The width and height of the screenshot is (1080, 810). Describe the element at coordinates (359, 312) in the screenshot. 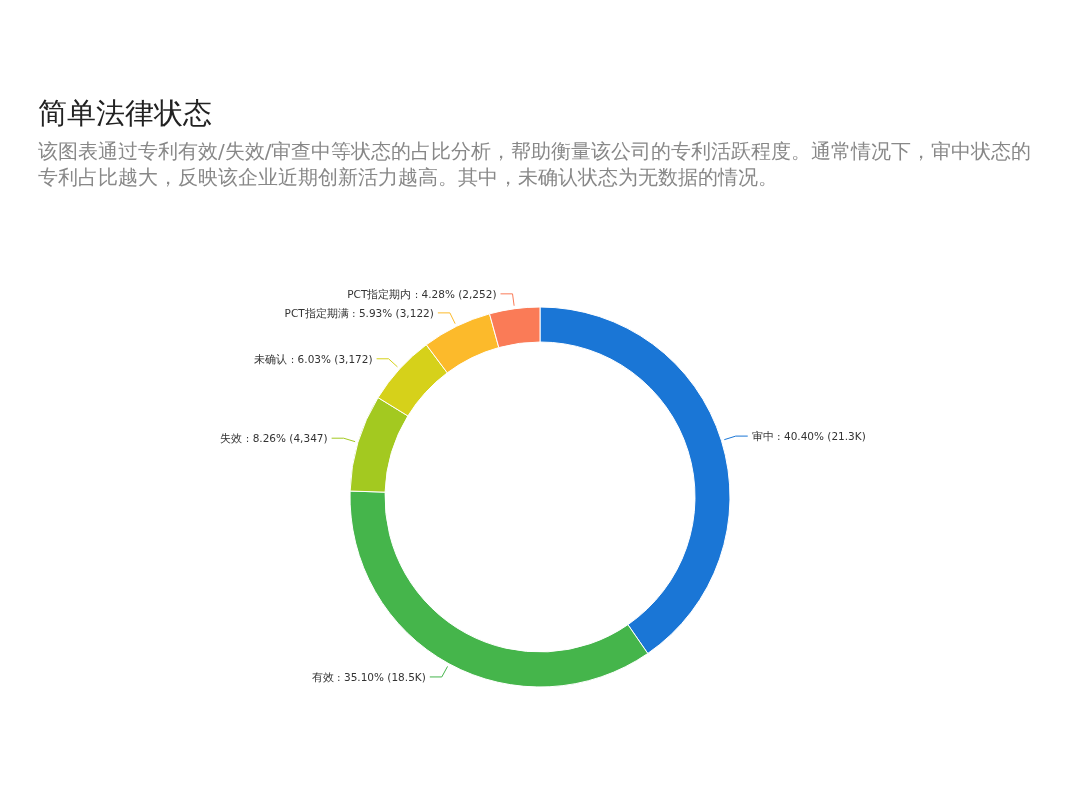

I see `slice-label: PCT指定期满 : 5.93% (3,122)` at that location.